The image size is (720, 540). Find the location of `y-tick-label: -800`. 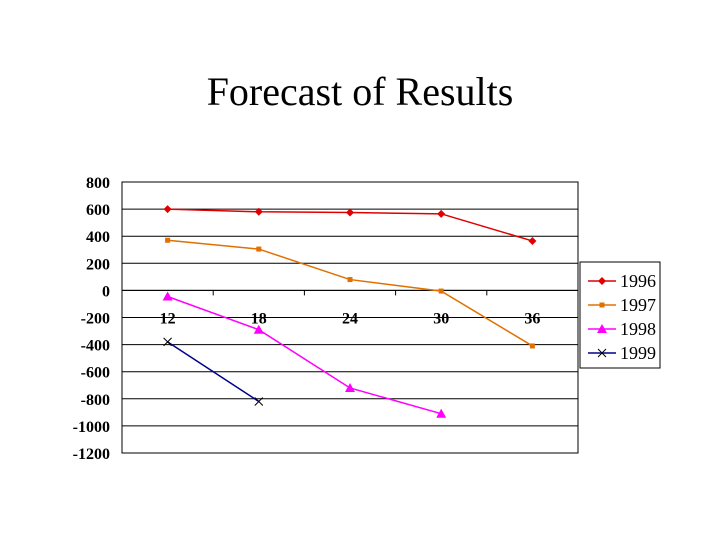

y-tick-label: -800 is located at coordinates (95, 400).